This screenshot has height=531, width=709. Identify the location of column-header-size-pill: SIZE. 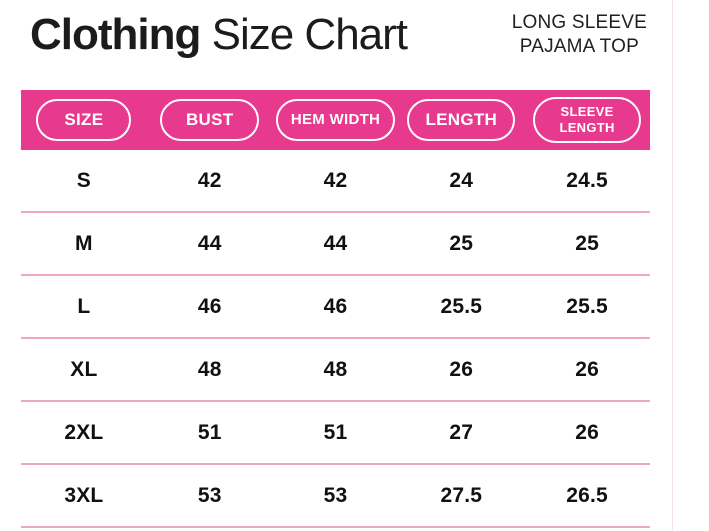
(84, 120).